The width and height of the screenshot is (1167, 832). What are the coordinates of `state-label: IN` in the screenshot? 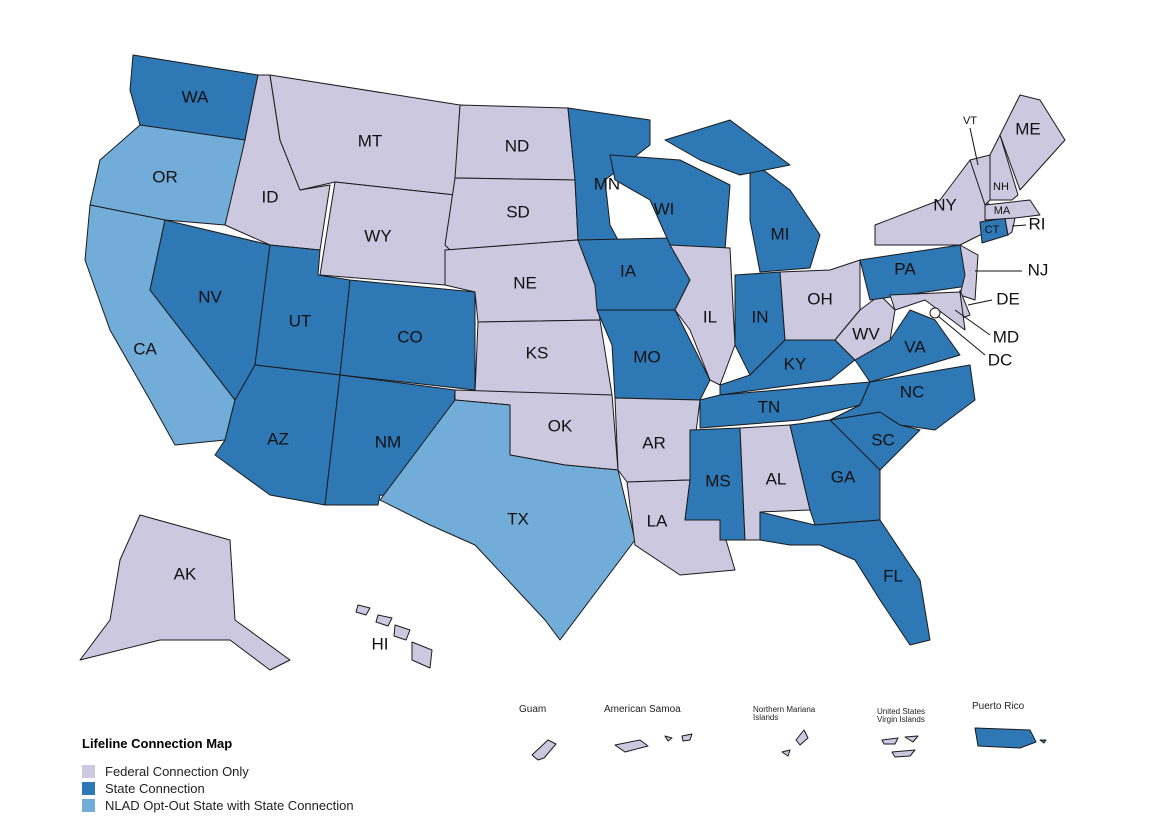 It's located at (760, 316).